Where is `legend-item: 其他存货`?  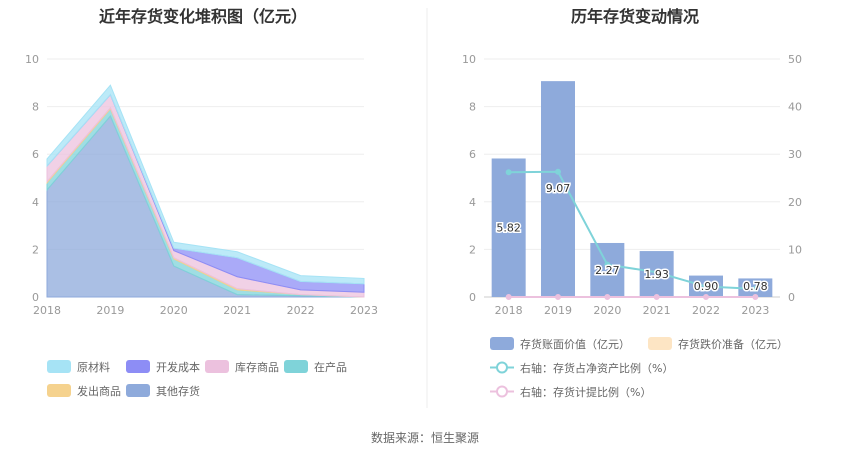 legend-item: 其他存货 is located at coordinates (163, 391).